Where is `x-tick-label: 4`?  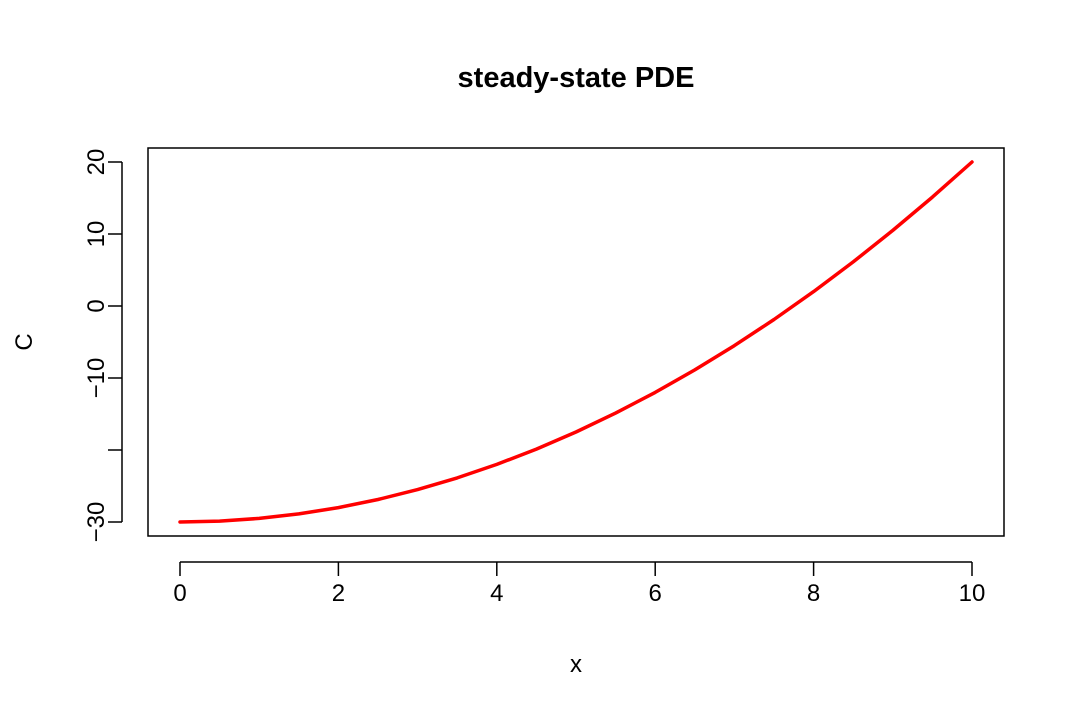 x-tick-label: 4 is located at coordinates (496, 593).